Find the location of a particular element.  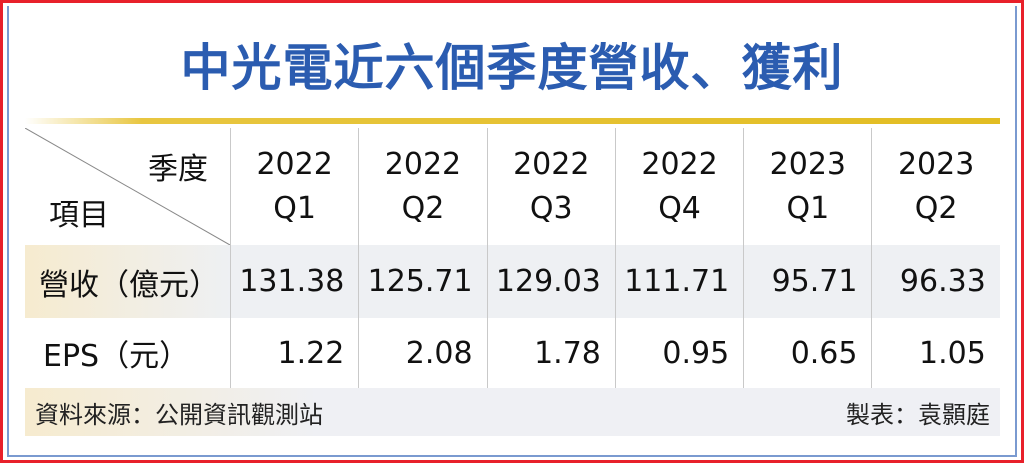

diagonal-divider is located at coordinates (127, 186).